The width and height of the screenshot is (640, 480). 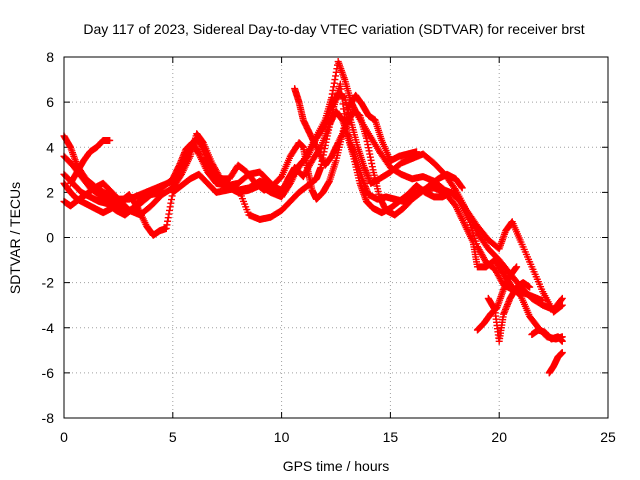 I want to click on x-tick-label: 20, so click(x=499, y=437).